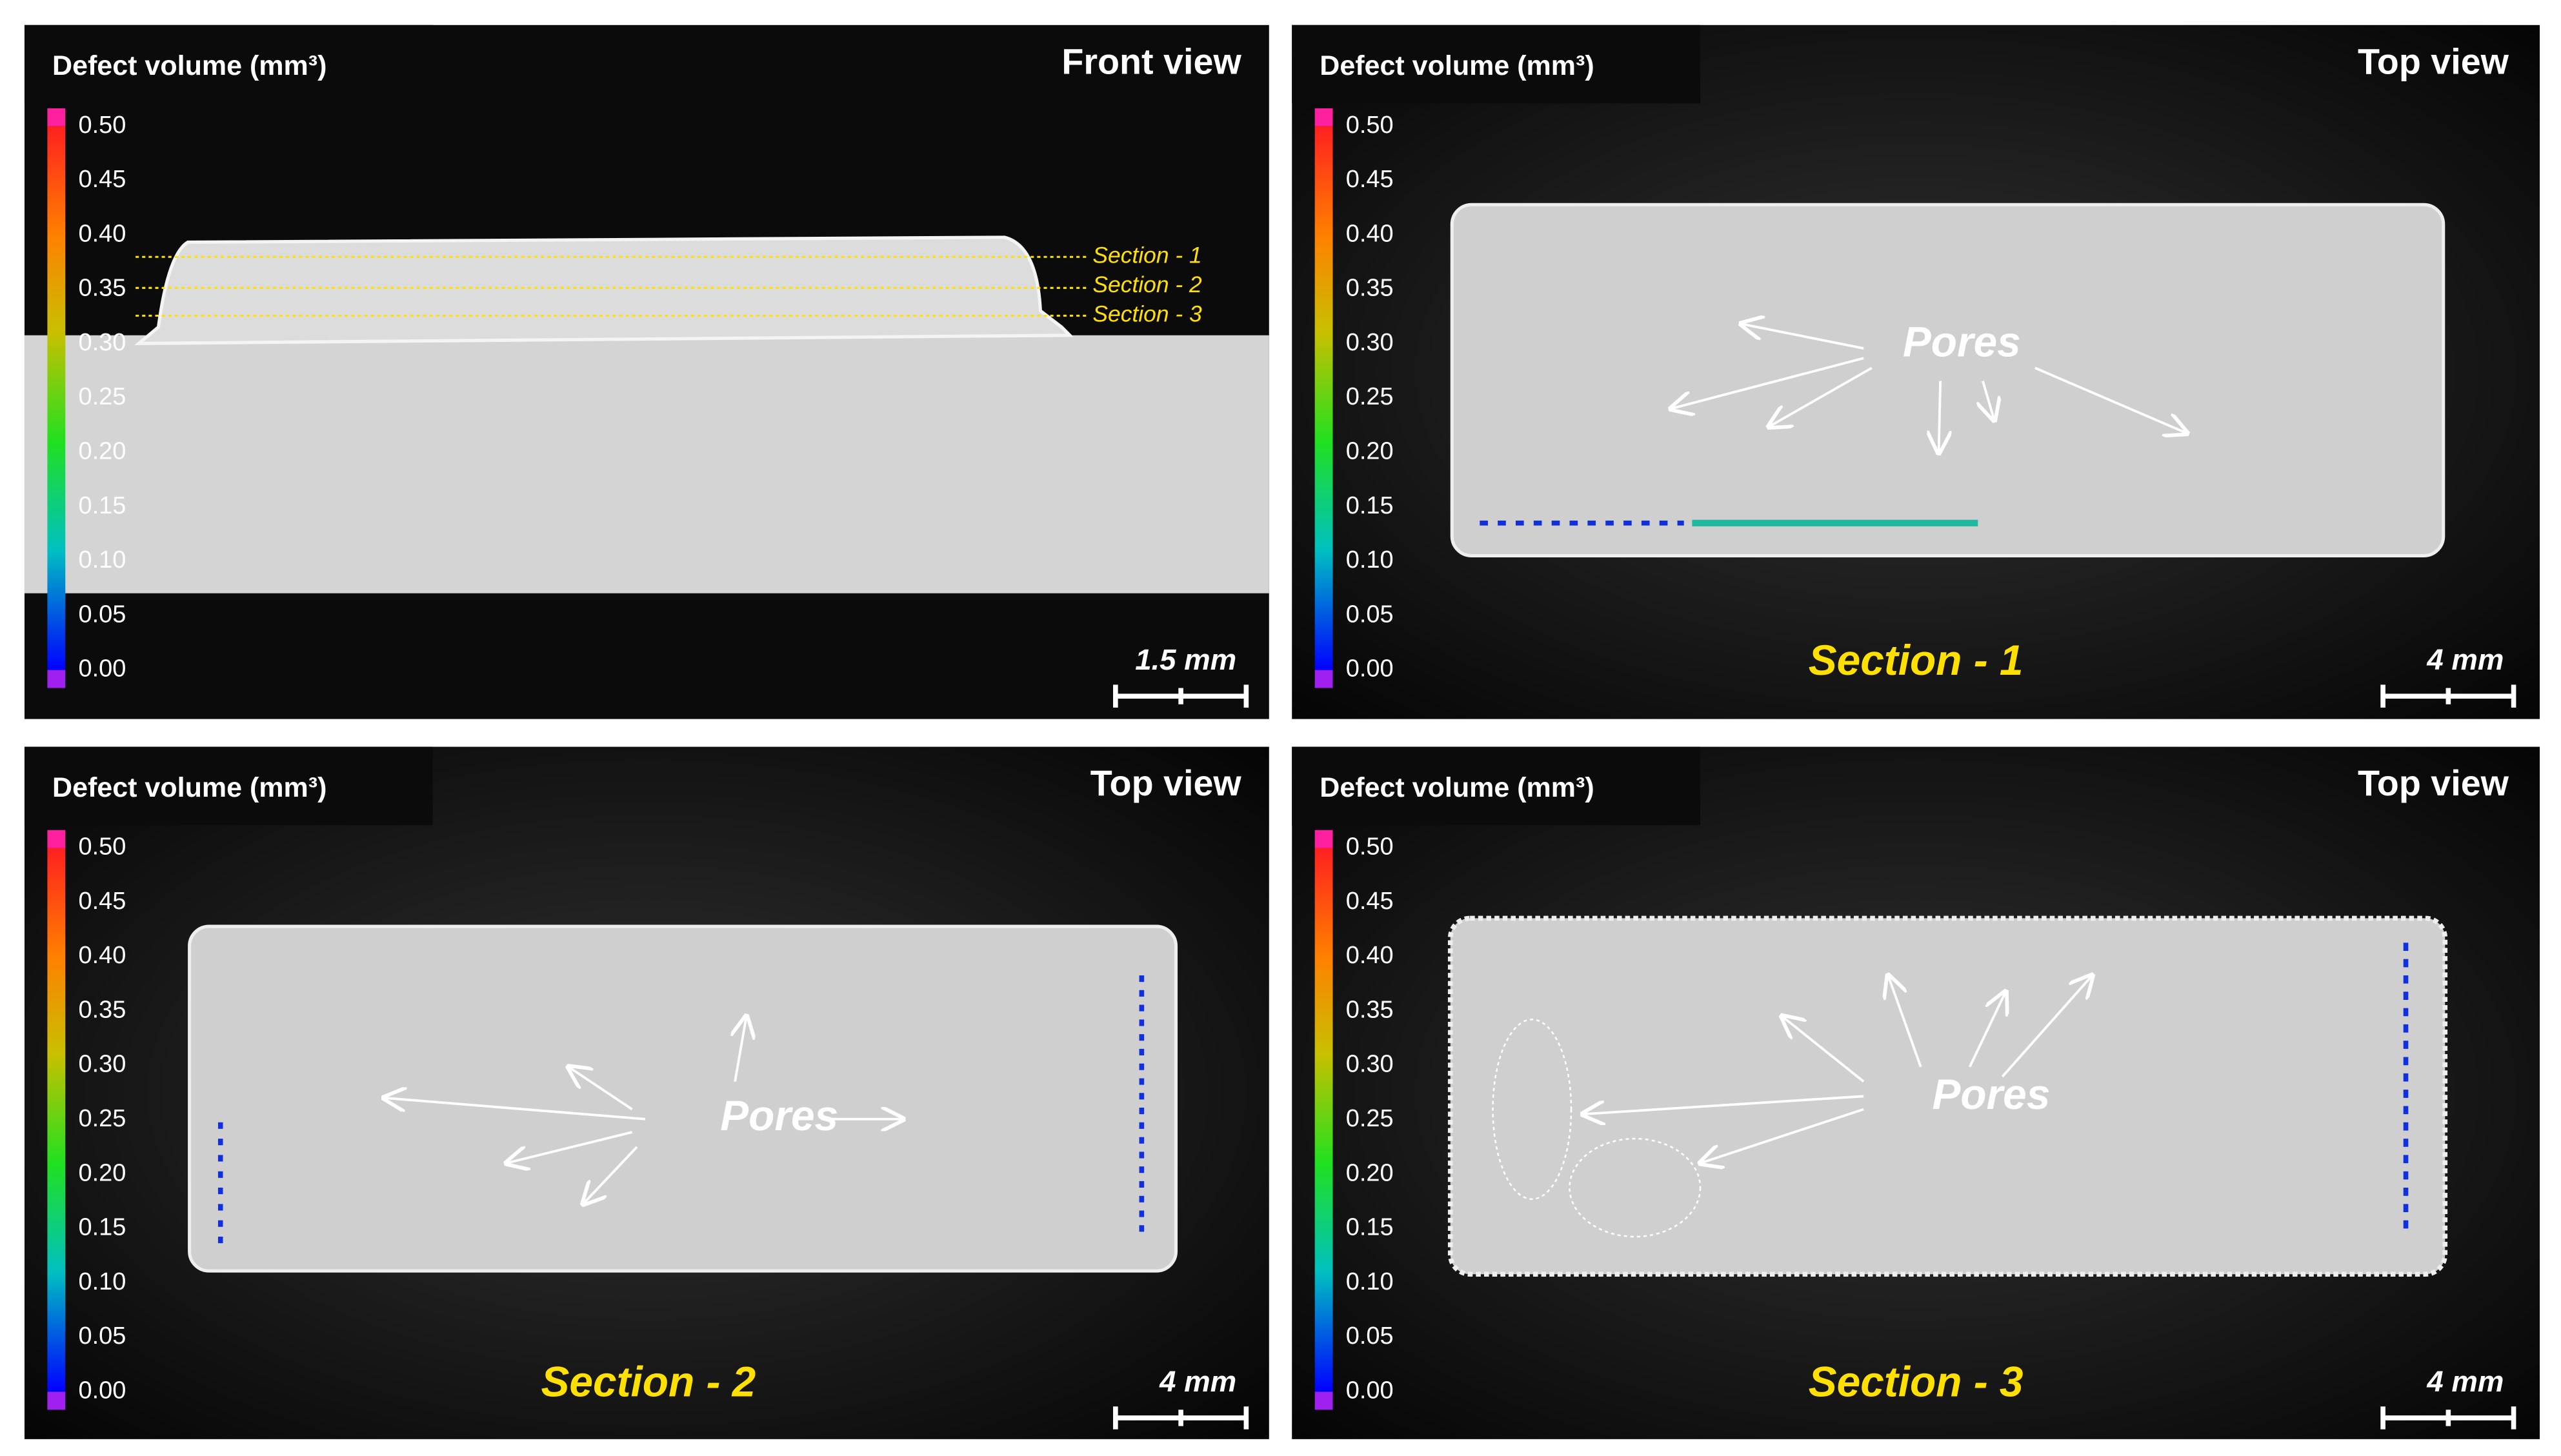 This screenshot has width=2561, height=1456. Describe the element at coordinates (1185, 660) in the screenshot. I see `scale-bar-label: 1.5 mm` at that location.